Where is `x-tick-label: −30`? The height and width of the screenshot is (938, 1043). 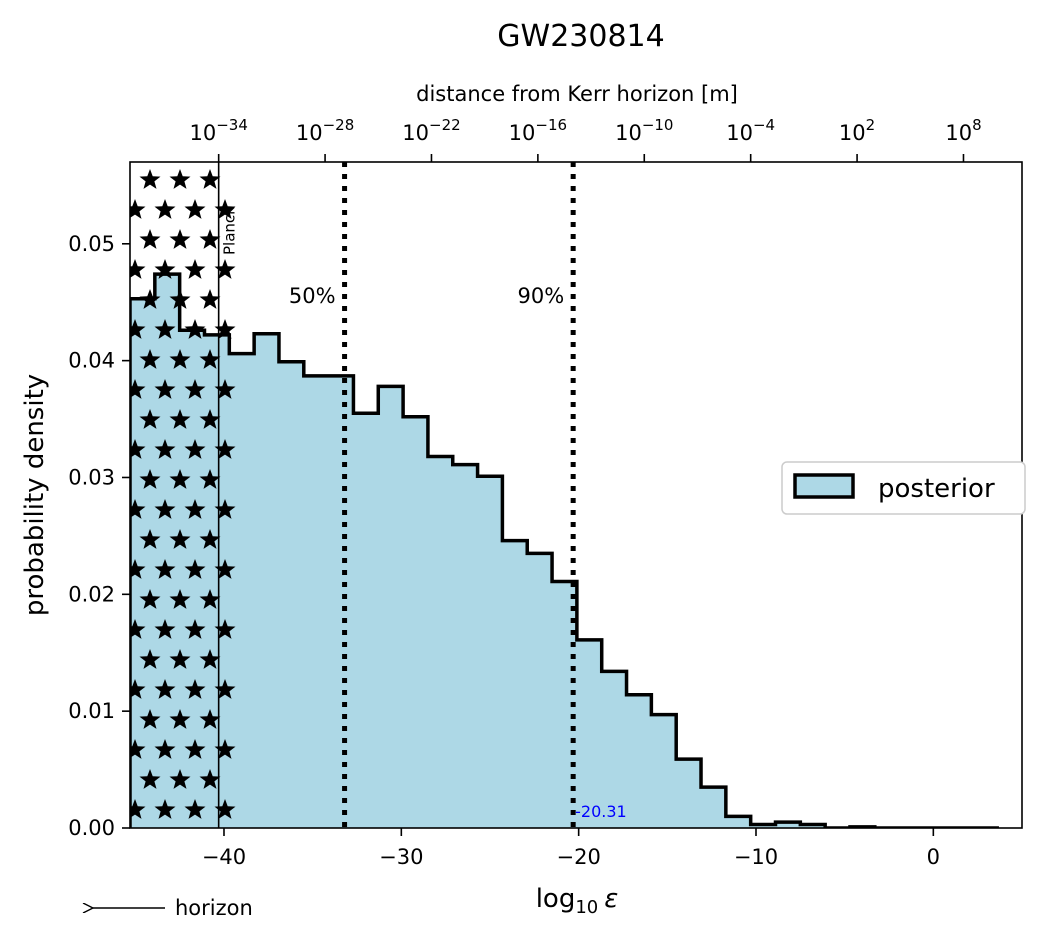
x-tick-label: −30 is located at coordinates (401, 857).